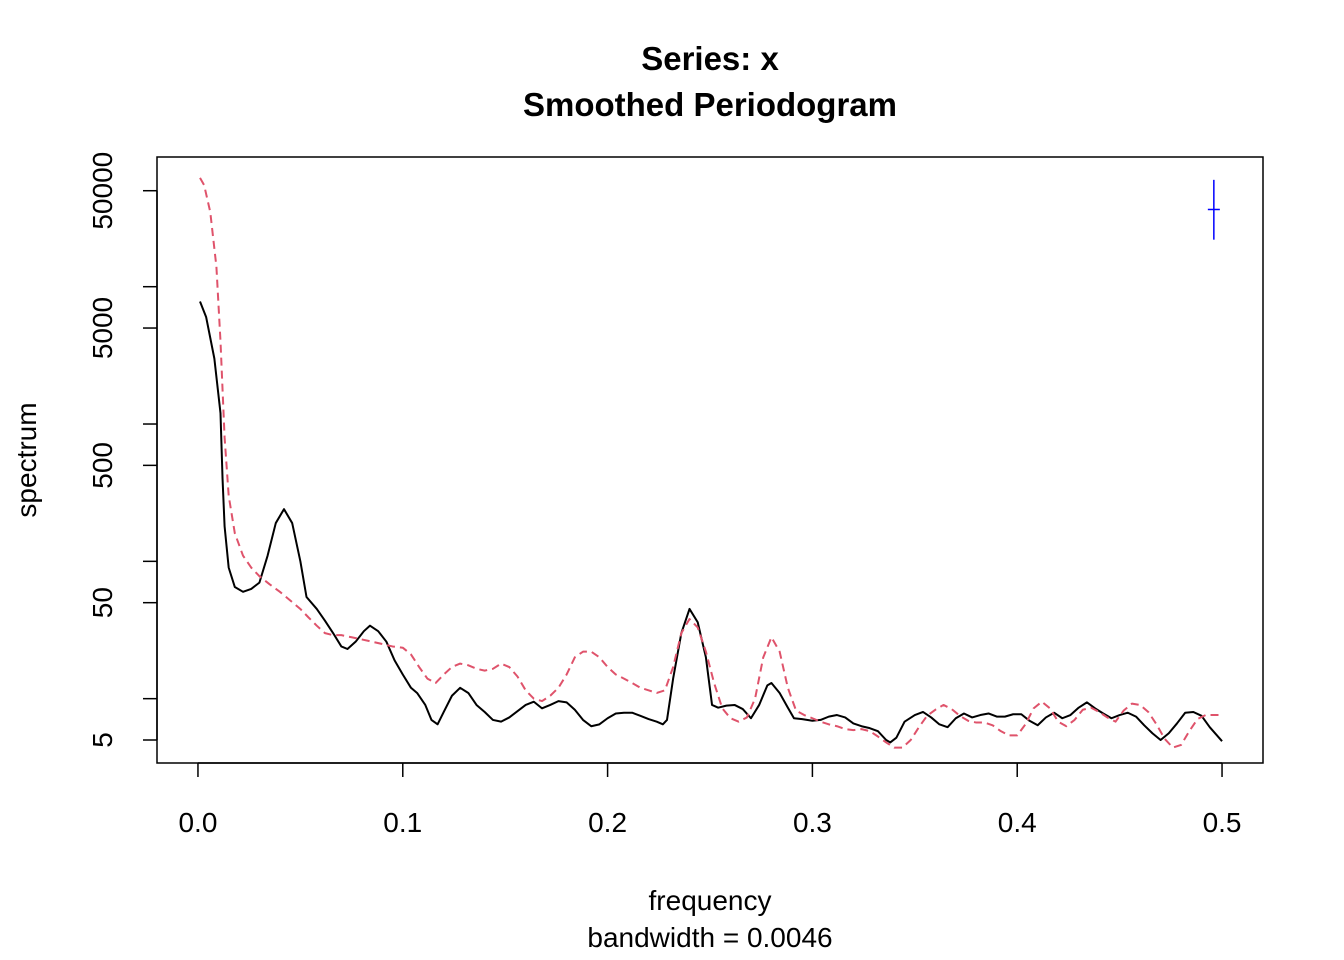  What do you see at coordinates (102, 602) in the screenshot?
I see `y-tick-label: 50` at bounding box center [102, 602].